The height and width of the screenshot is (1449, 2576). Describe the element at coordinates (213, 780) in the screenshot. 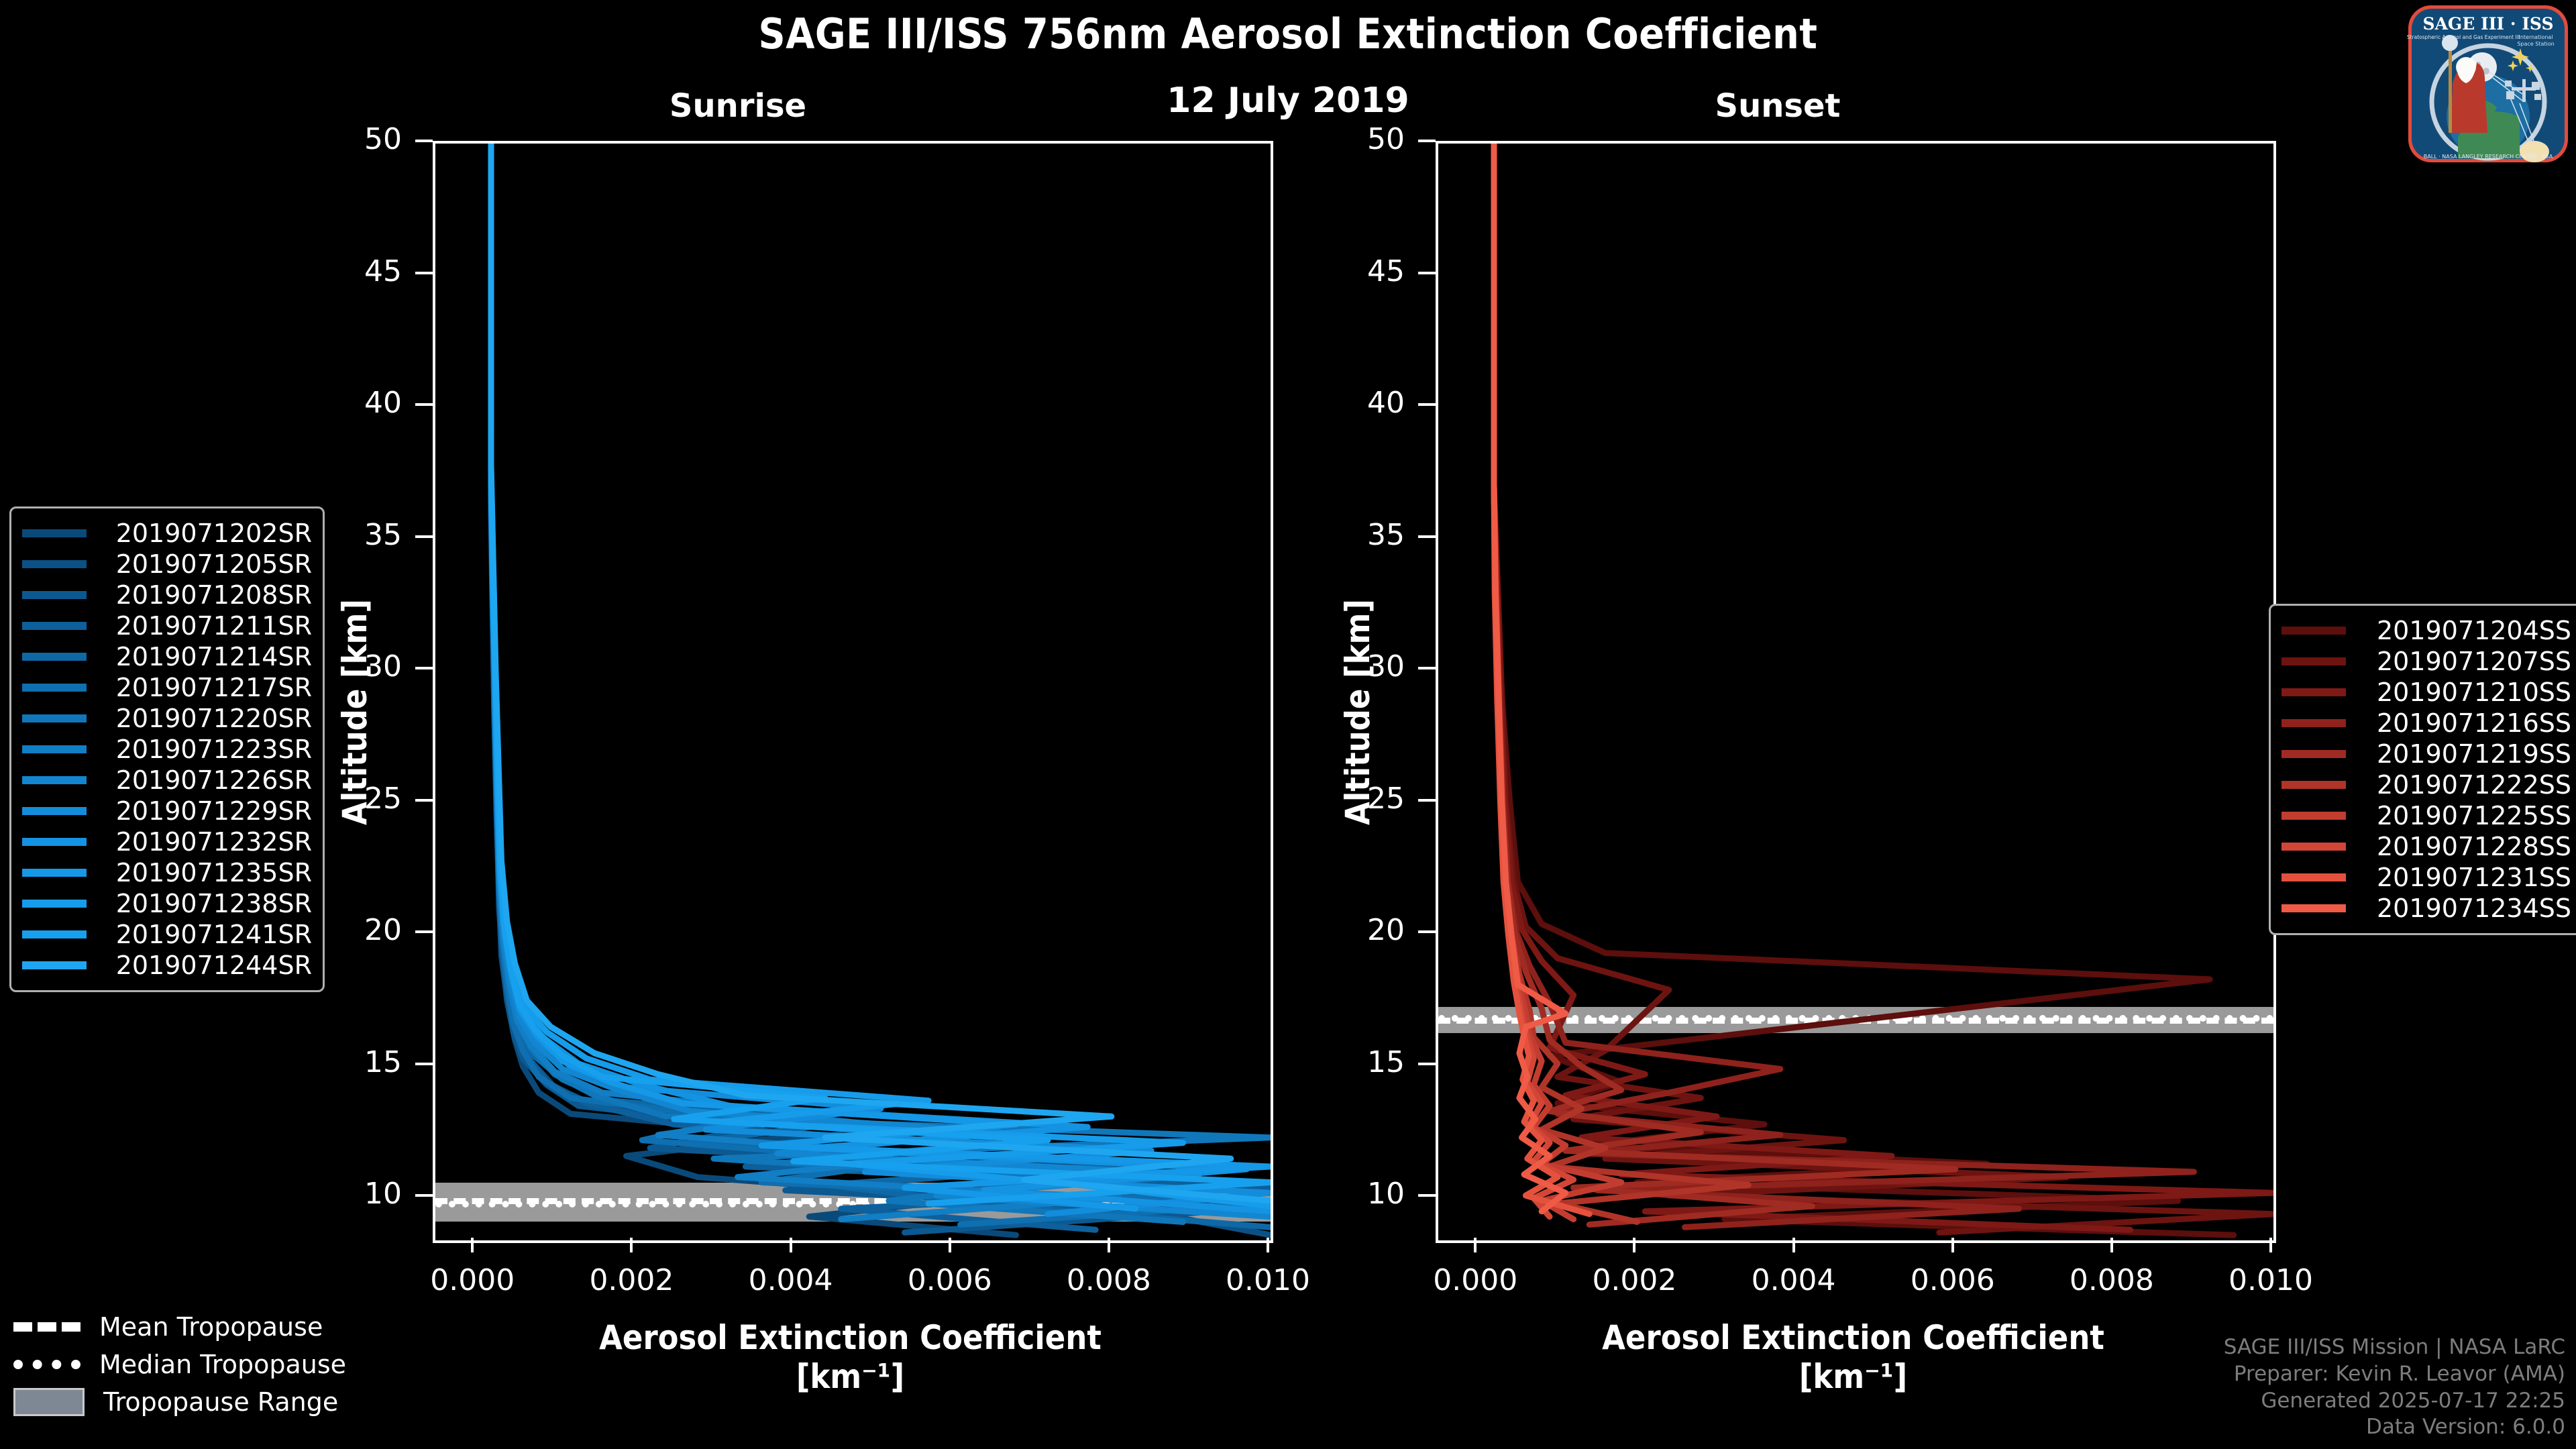

I see `legend-label: 2019071226SR` at that location.